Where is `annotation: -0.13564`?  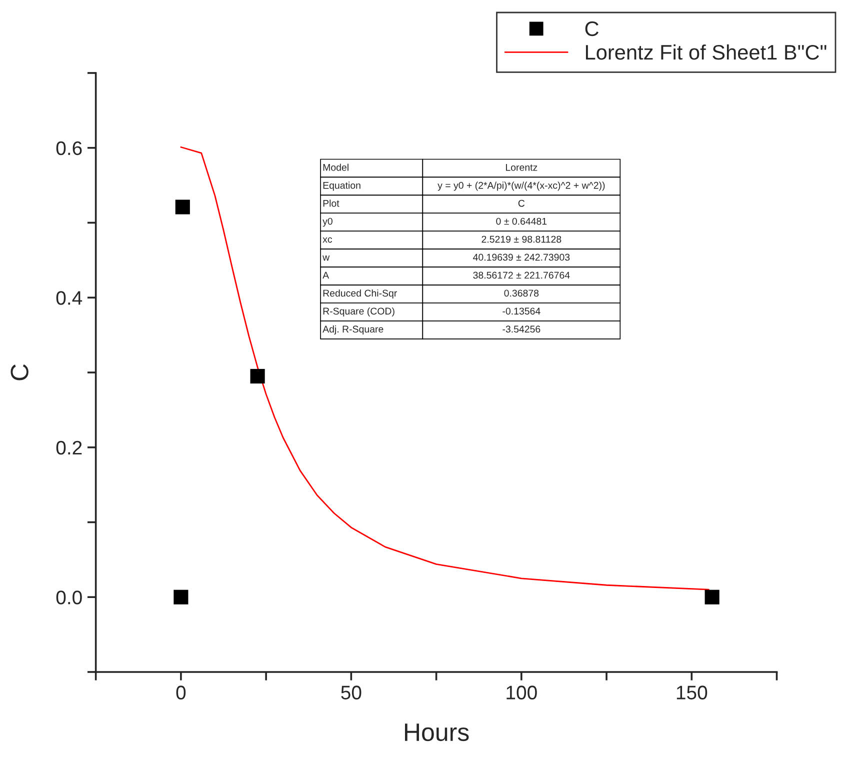
annotation: -0.13564 is located at coordinates (521, 311).